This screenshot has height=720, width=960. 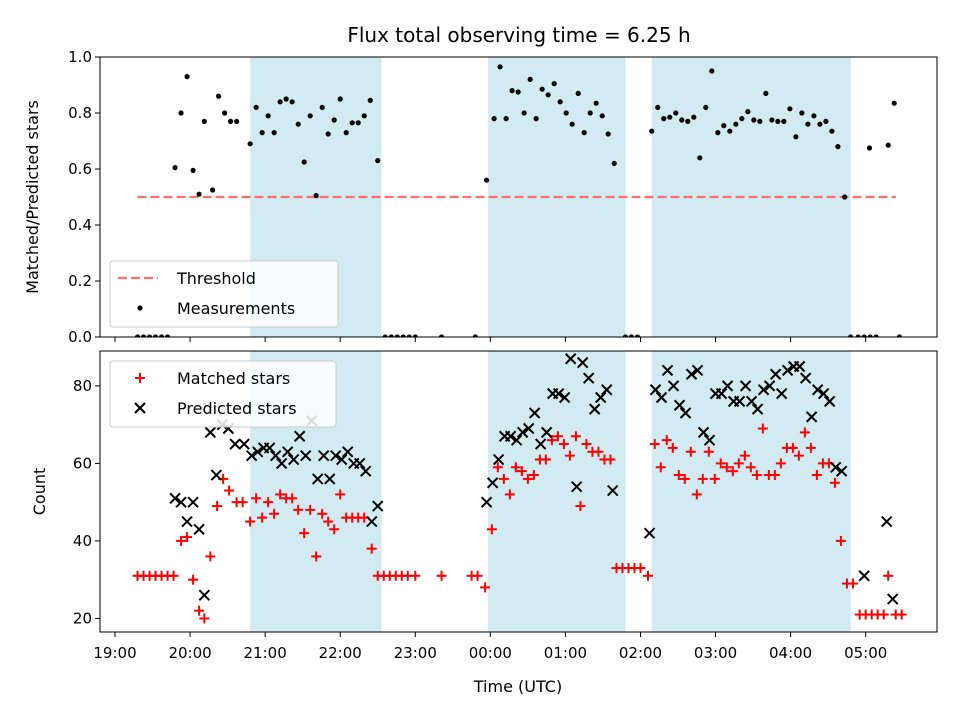 What do you see at coordinates (82, 541) in the screenshot?
I see `y-tick-label: 40` at bounding box center [82, 541].